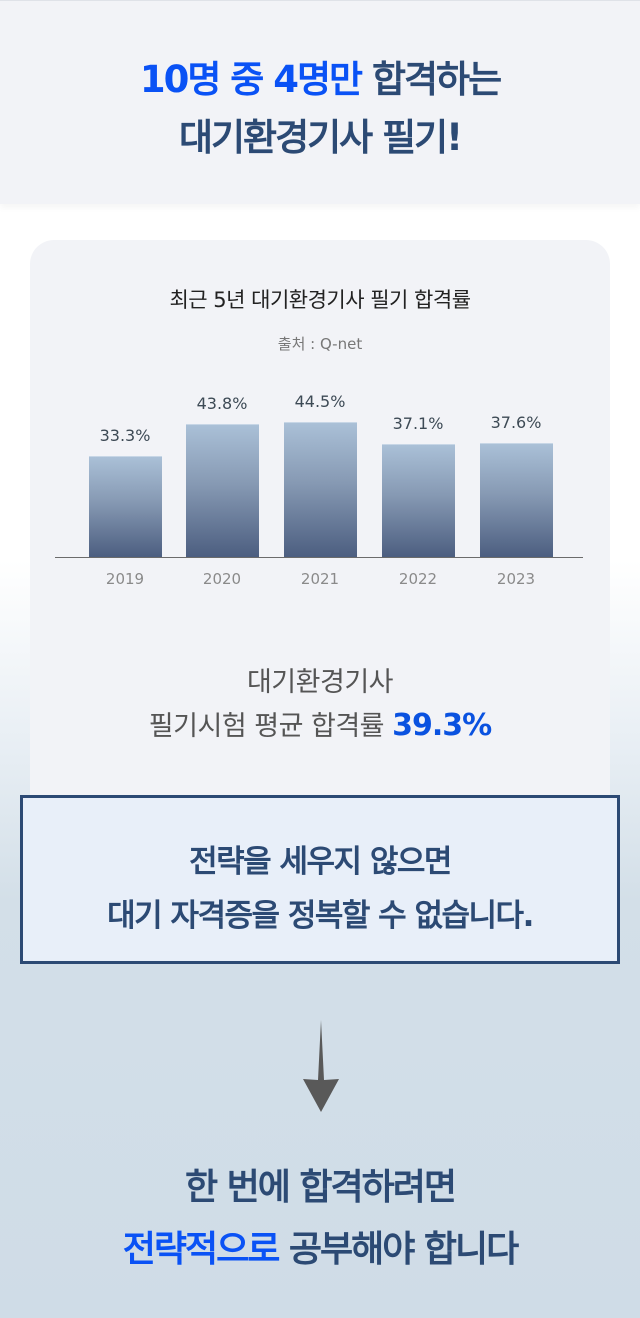  I want to click on arrow-down-icon, so click(321, 1066).